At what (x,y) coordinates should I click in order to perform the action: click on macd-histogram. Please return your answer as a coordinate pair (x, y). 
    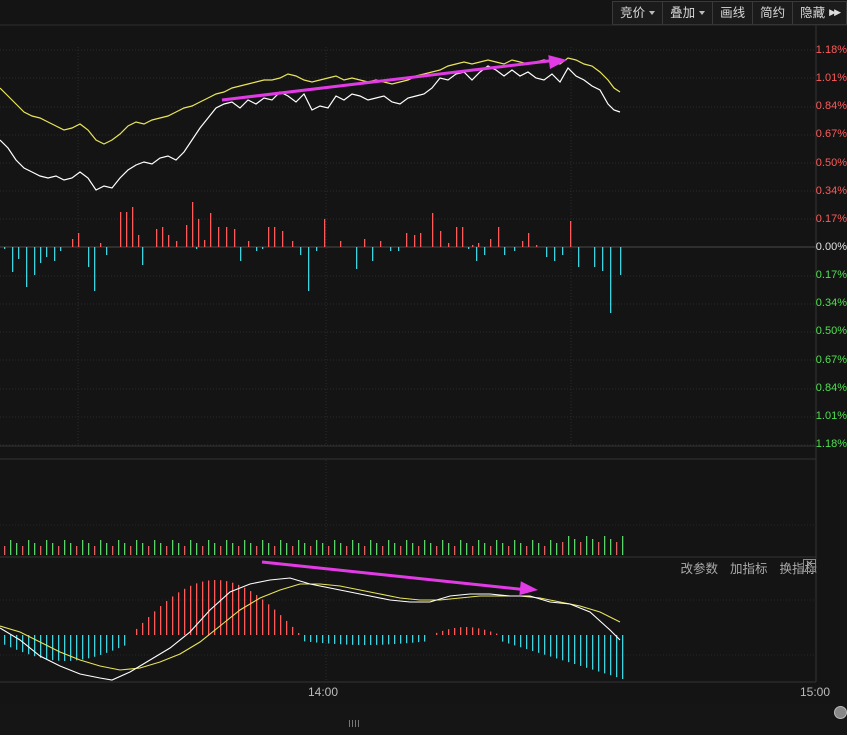
    Looking at the image, I should click on (314, 629).